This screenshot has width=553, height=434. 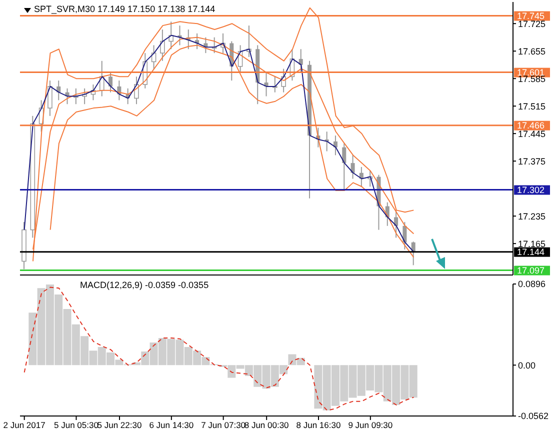 What do you see at coordinates (531, 16) in the screenshot?
I see `ref-line-label: 17.745` at bounding box center [531, 16].